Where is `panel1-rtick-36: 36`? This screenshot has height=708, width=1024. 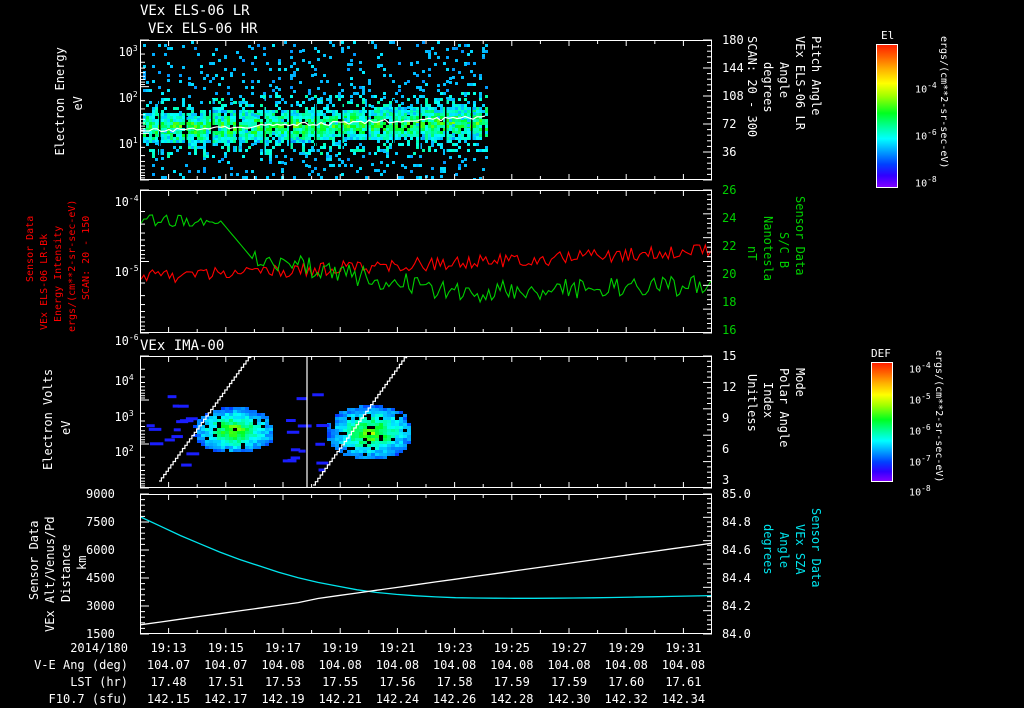 panel1-rtick-36: 36 is located at coordinates (729, 152).